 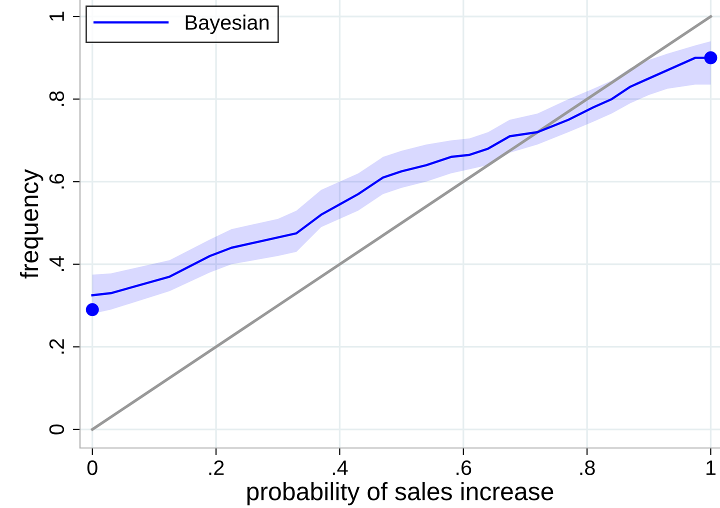 What do you see at coordinates (92, 468) in the screenshot?
I see `x-tick-label: 0` at bounding box center [92, 468].